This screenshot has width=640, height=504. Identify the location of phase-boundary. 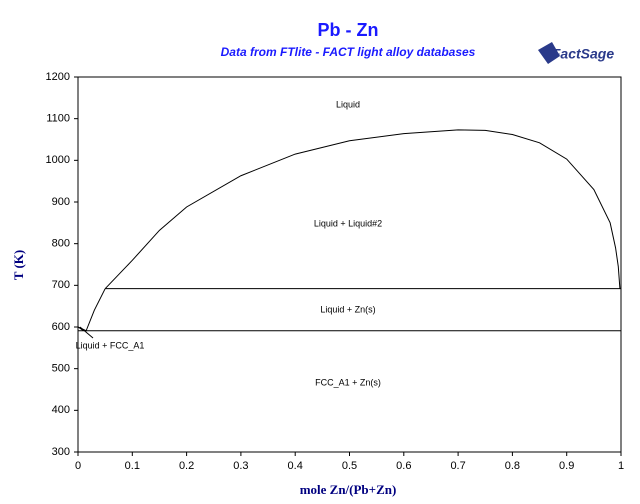
(80, 329).